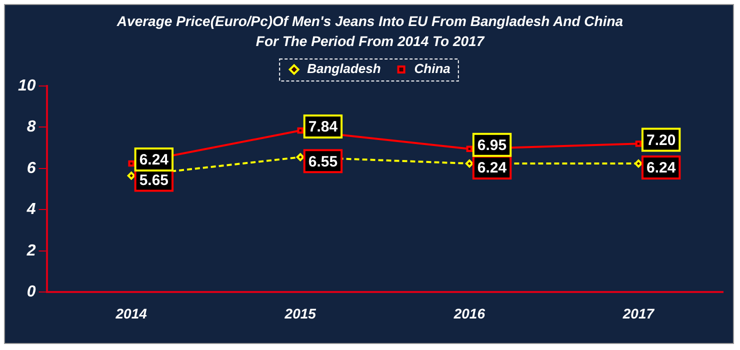  I want to click on legend-label: Bangladesh, so click(344, 68).